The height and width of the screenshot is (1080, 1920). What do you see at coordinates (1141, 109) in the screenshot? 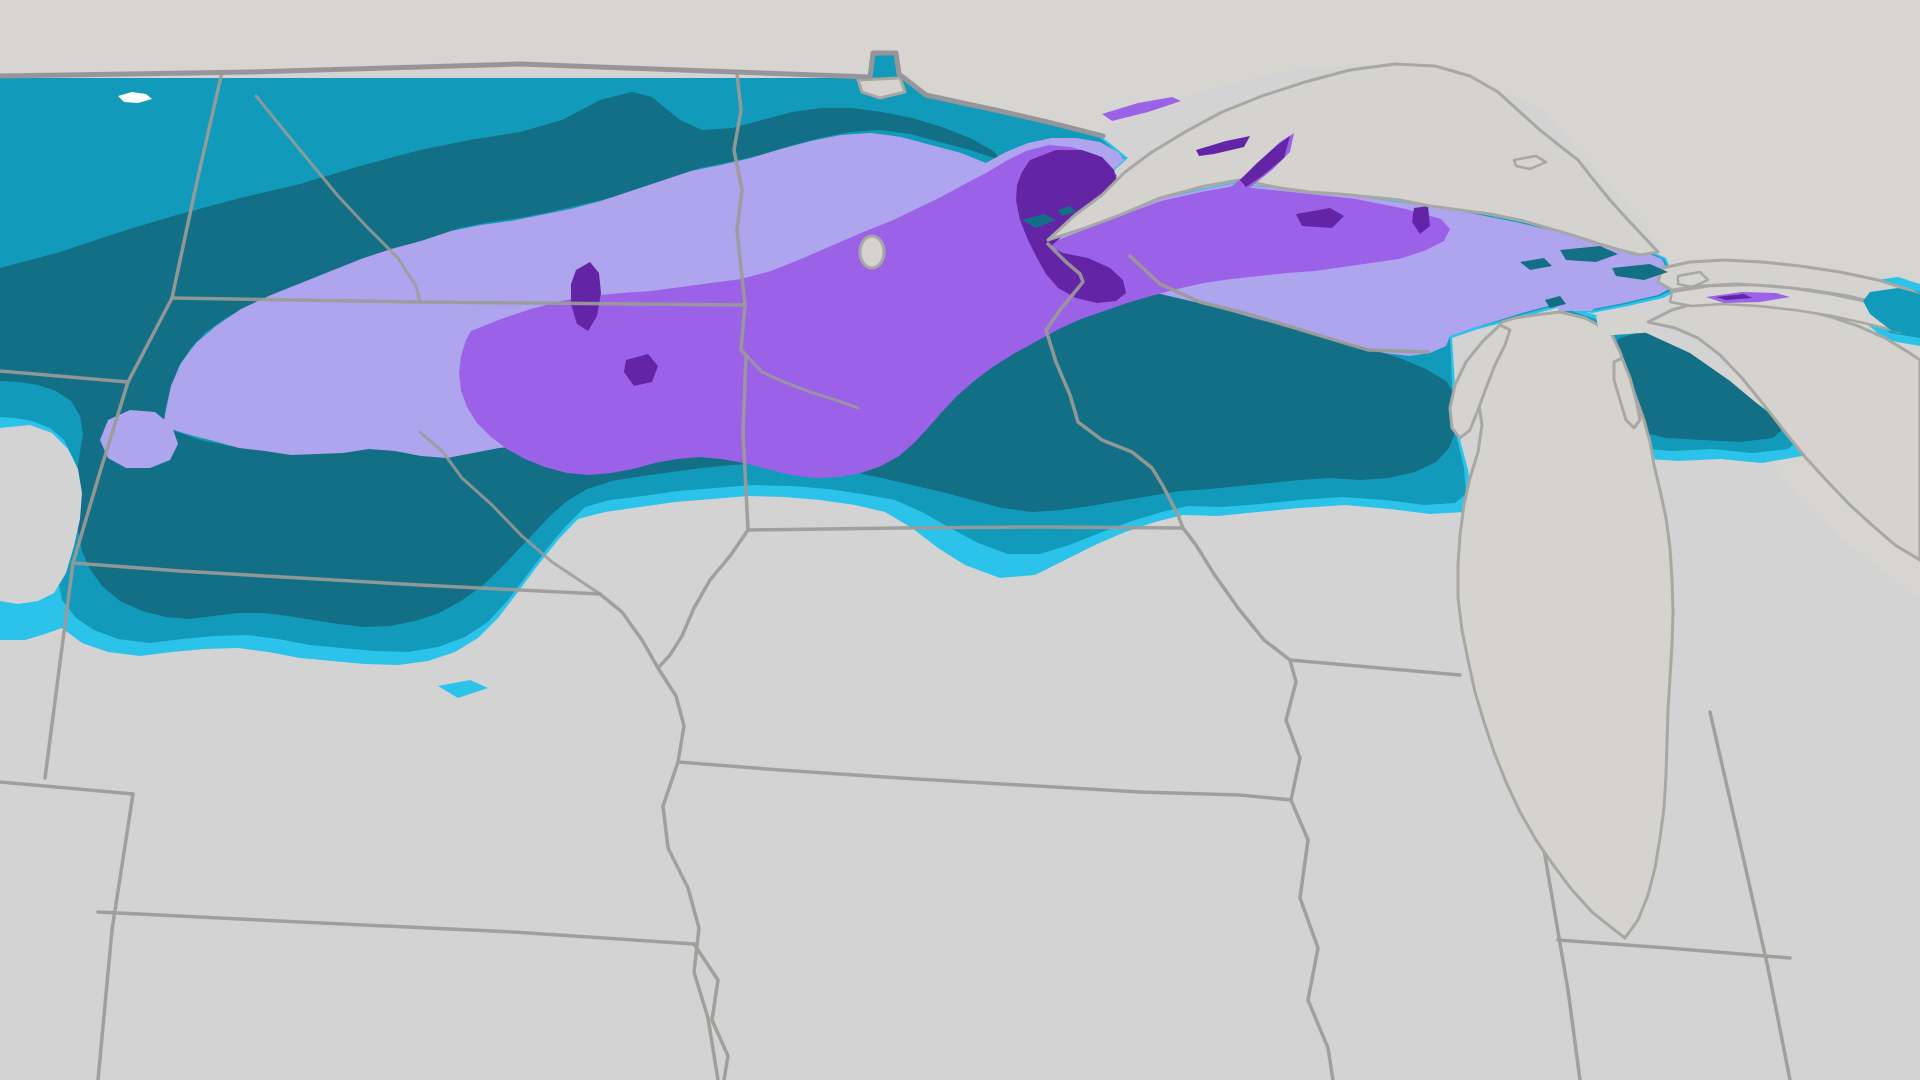
I see `isle-royale-snow` at bounding box center [1141, 109].